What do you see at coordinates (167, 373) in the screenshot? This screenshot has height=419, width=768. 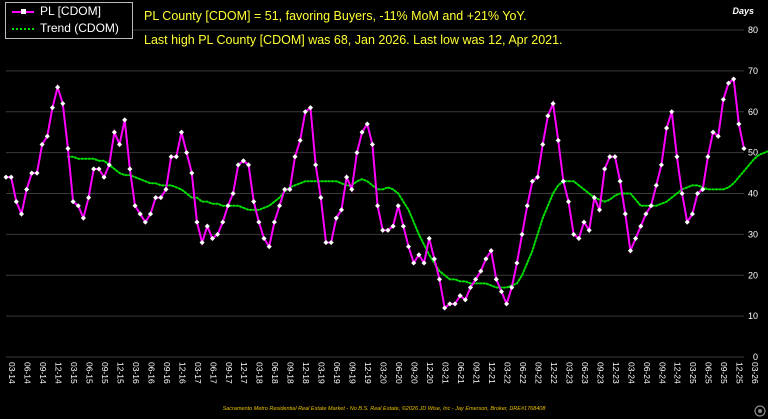 I see `x-tick-label: 09-16` at bounding box center [167, 373].